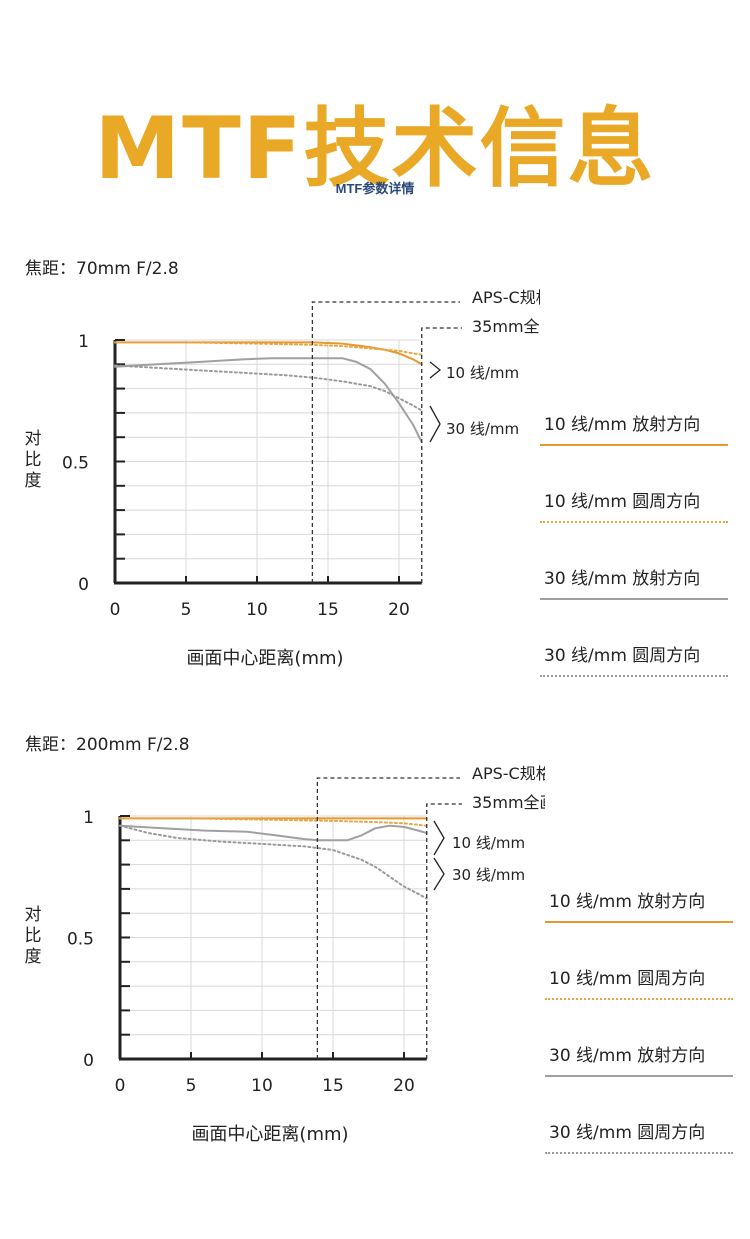 The height and width of the screenshot is (1239, 750). Describe the element at coordinates (375, 188) in the screenshot. I see `page-subtitle: MTF参数详情` at that location.